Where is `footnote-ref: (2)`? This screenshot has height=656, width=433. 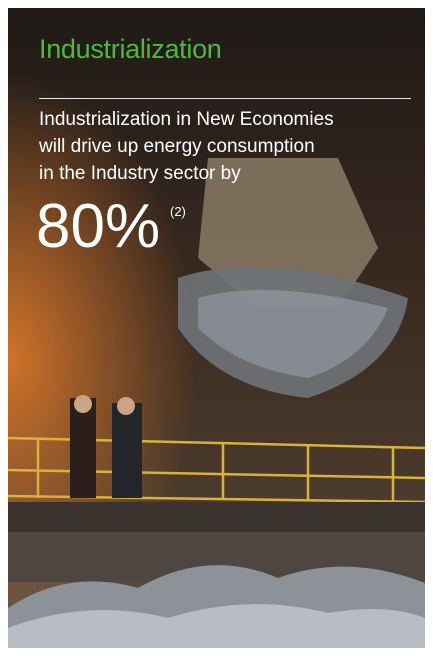
footnote-ref: (2) is located at coordinates (178, 211).